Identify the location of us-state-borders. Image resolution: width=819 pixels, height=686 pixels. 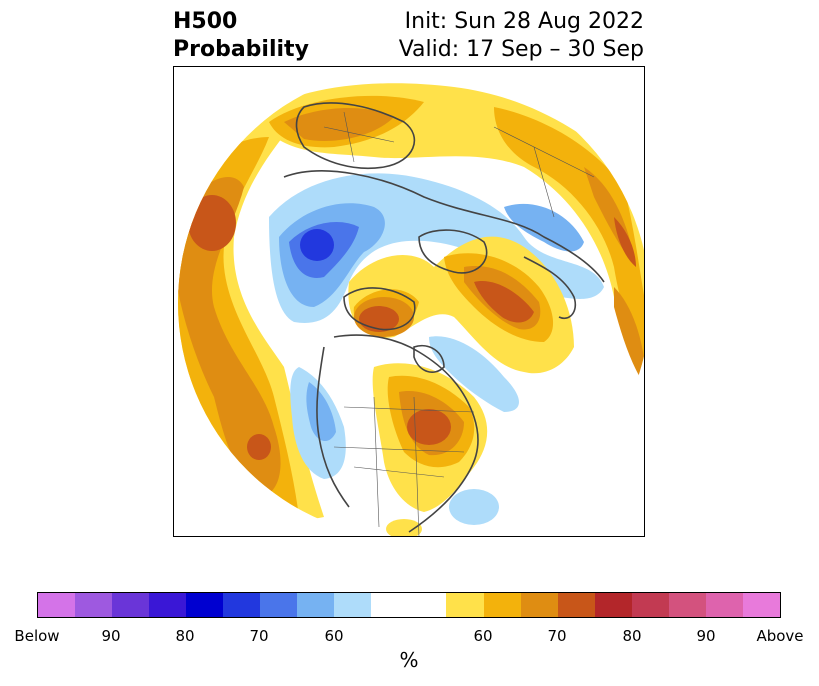
(404, 466).